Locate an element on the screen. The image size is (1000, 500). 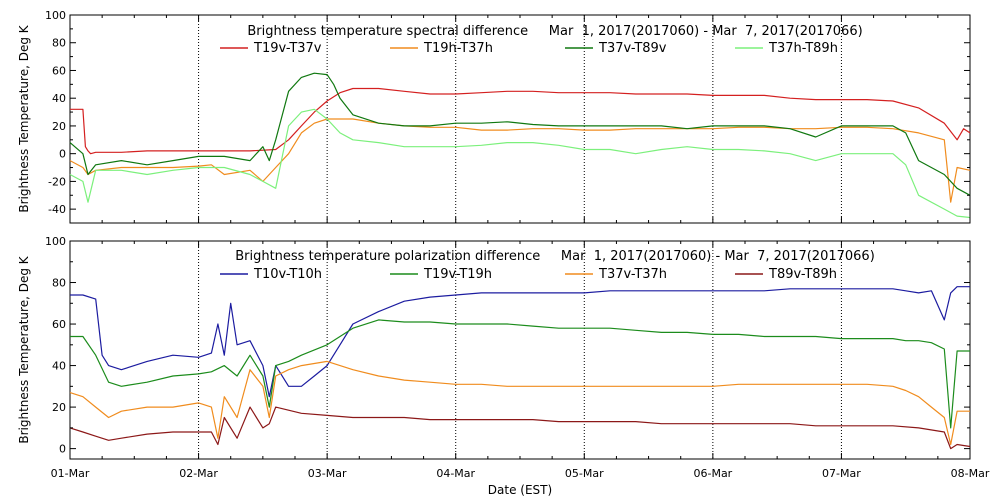
legend-item: T19h-T37h is located at coordinates (441, 48).